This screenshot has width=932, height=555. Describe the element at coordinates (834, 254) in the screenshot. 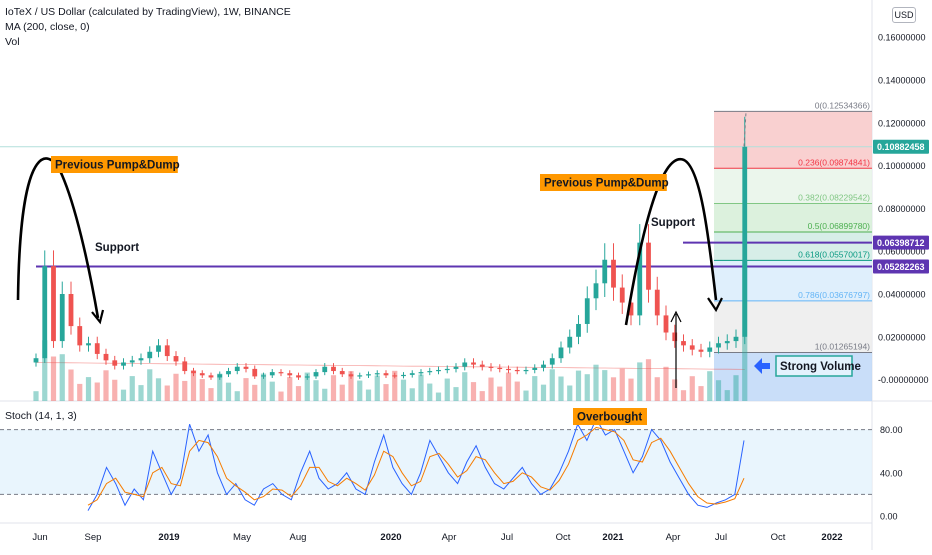

I see `fib-level-label: 0.618(0.05570017)` at that location.